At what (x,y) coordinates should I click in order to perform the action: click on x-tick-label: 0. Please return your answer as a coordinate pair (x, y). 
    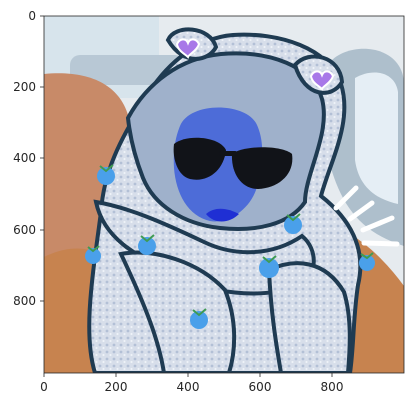
    Looking at the image, I should click on (44, 387).